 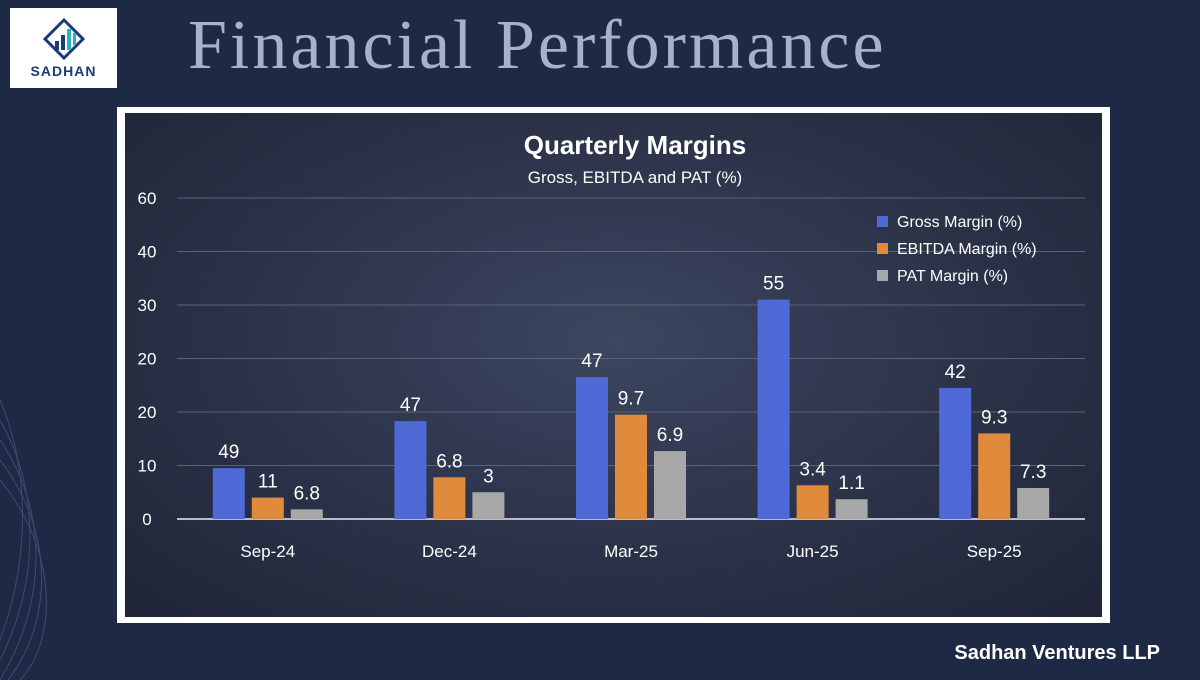 I want to click on bar-data-label: 55, so click(x=773, y=284).